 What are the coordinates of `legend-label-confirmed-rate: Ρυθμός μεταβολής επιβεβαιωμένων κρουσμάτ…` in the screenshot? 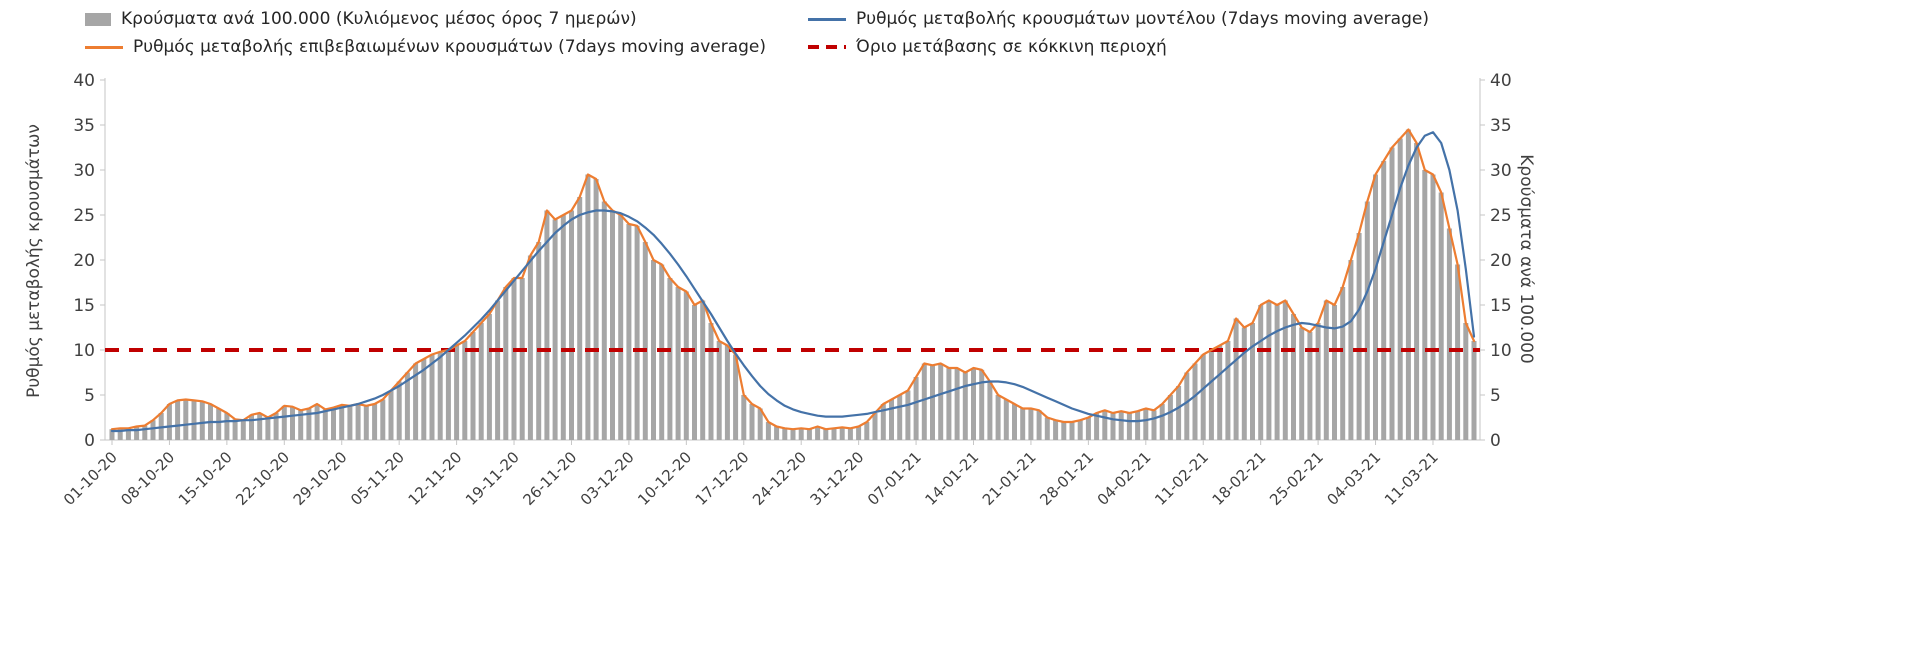 It's located at (450, 47).